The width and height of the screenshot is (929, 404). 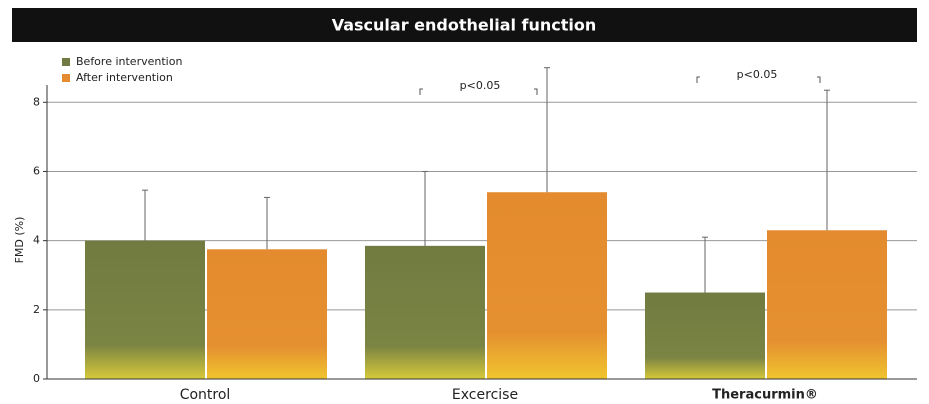 I want to click on y-tick-label: 6, so click(x=36, y=170).